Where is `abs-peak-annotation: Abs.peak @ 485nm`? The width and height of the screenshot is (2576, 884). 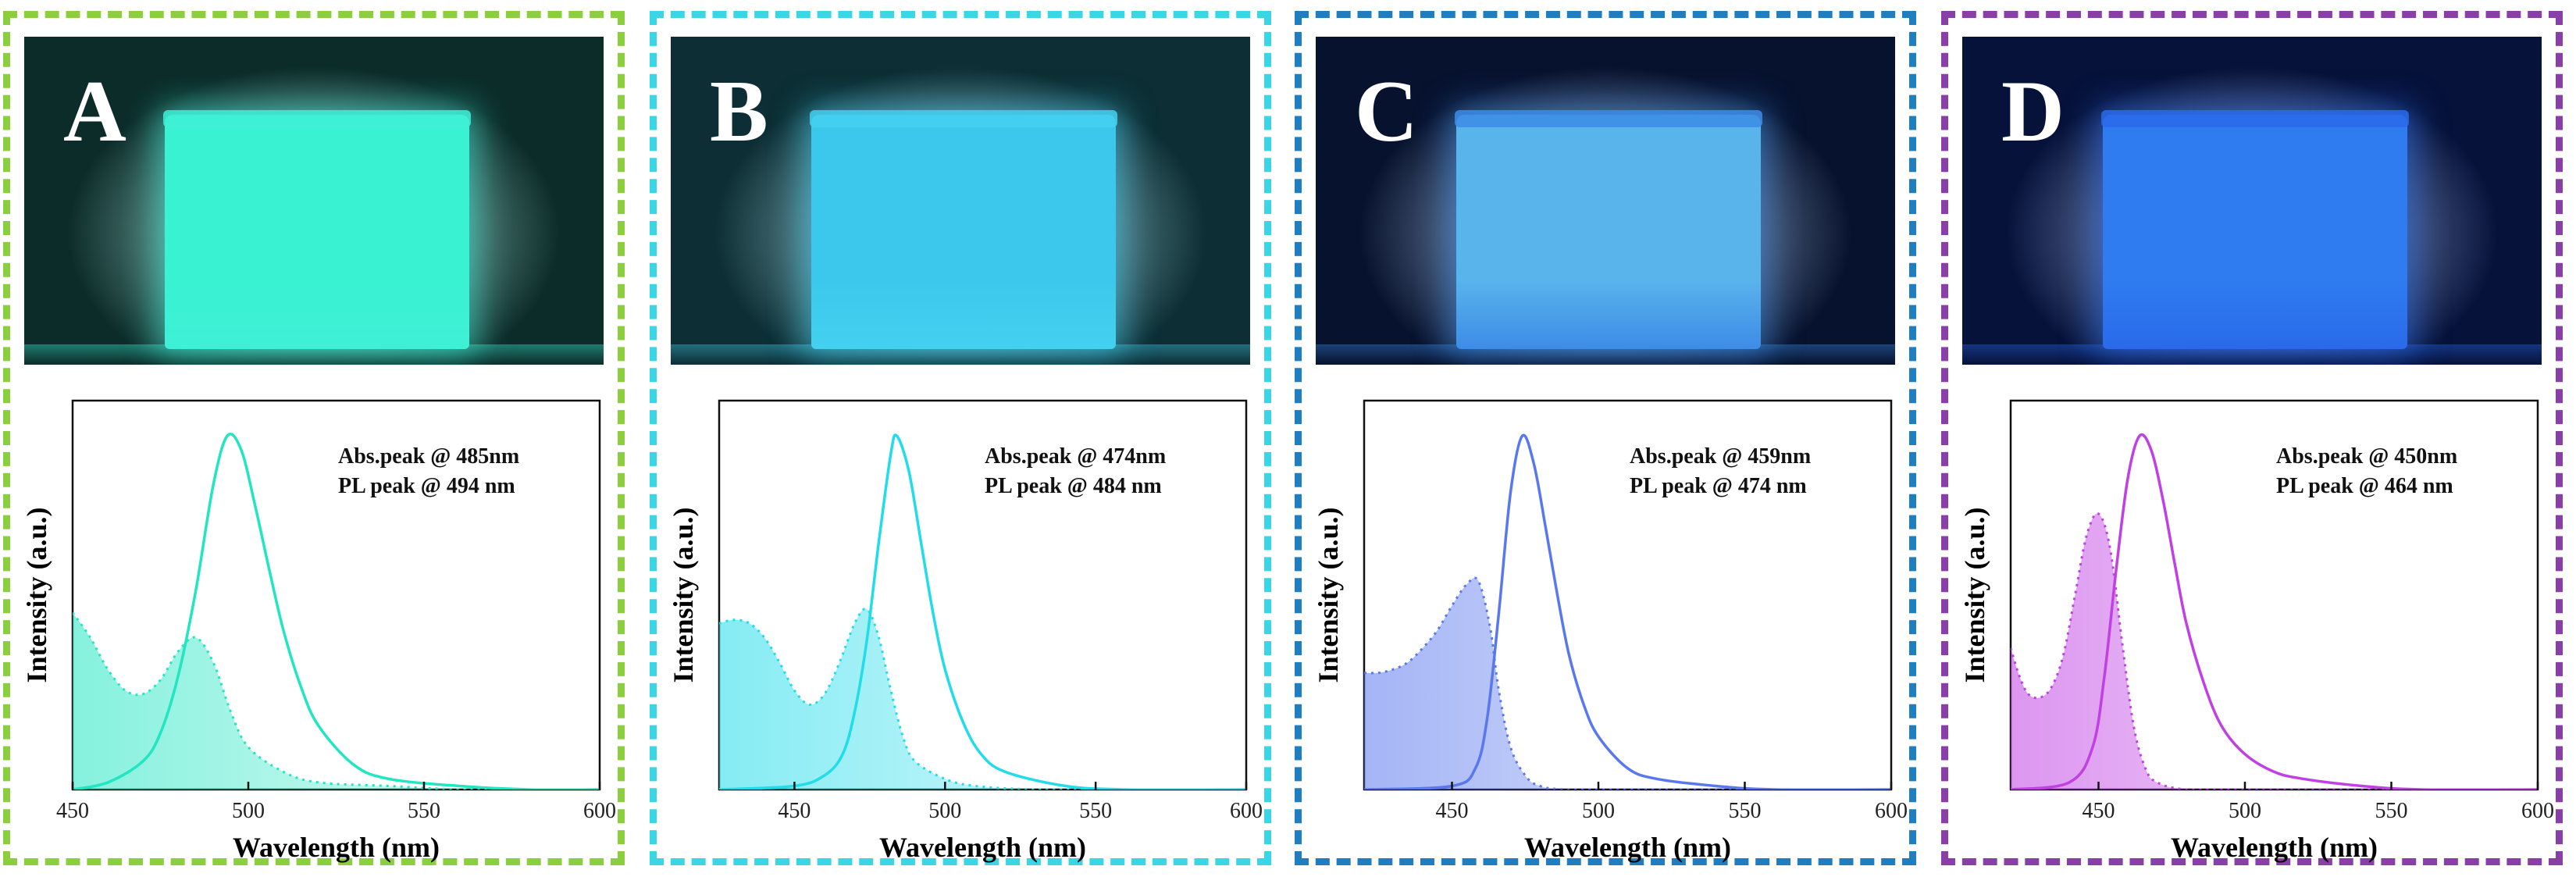 abs-peak-annotation: Abs.peak @ 485nm is located at coordinates (429, 456).